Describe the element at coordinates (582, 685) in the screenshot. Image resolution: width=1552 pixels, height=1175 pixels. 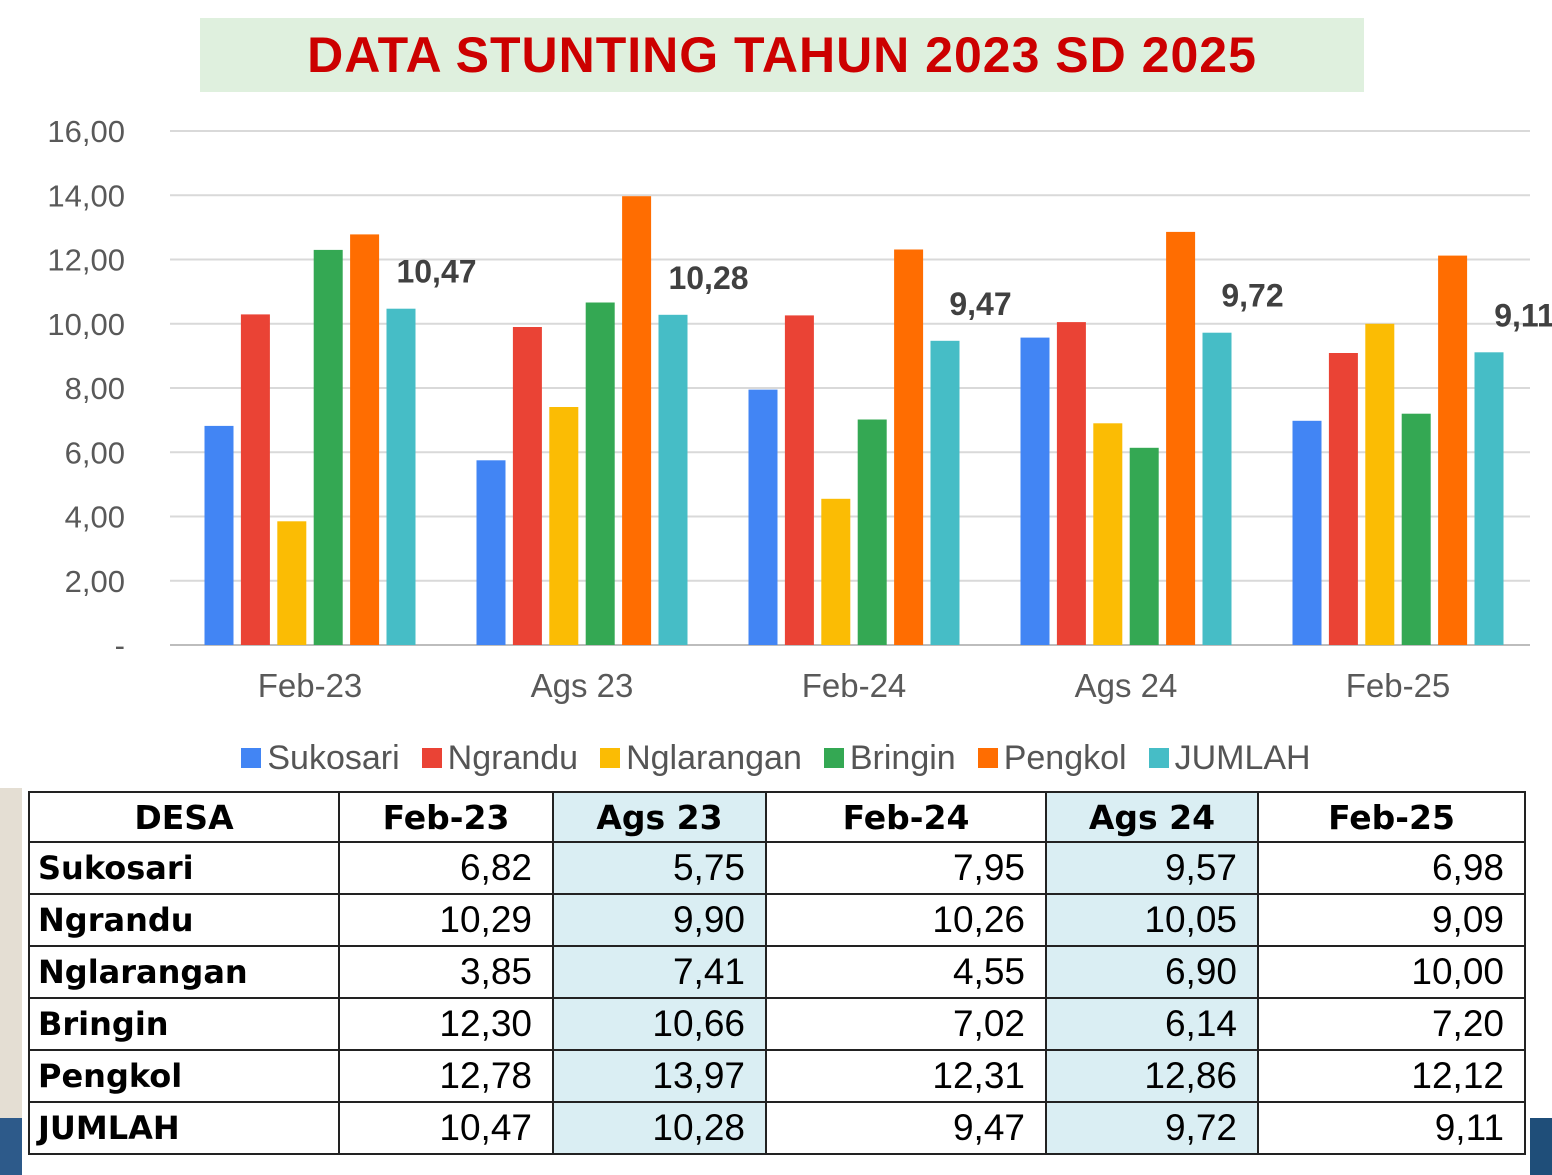
I see `x-tick-label: Ags 23` at that location.